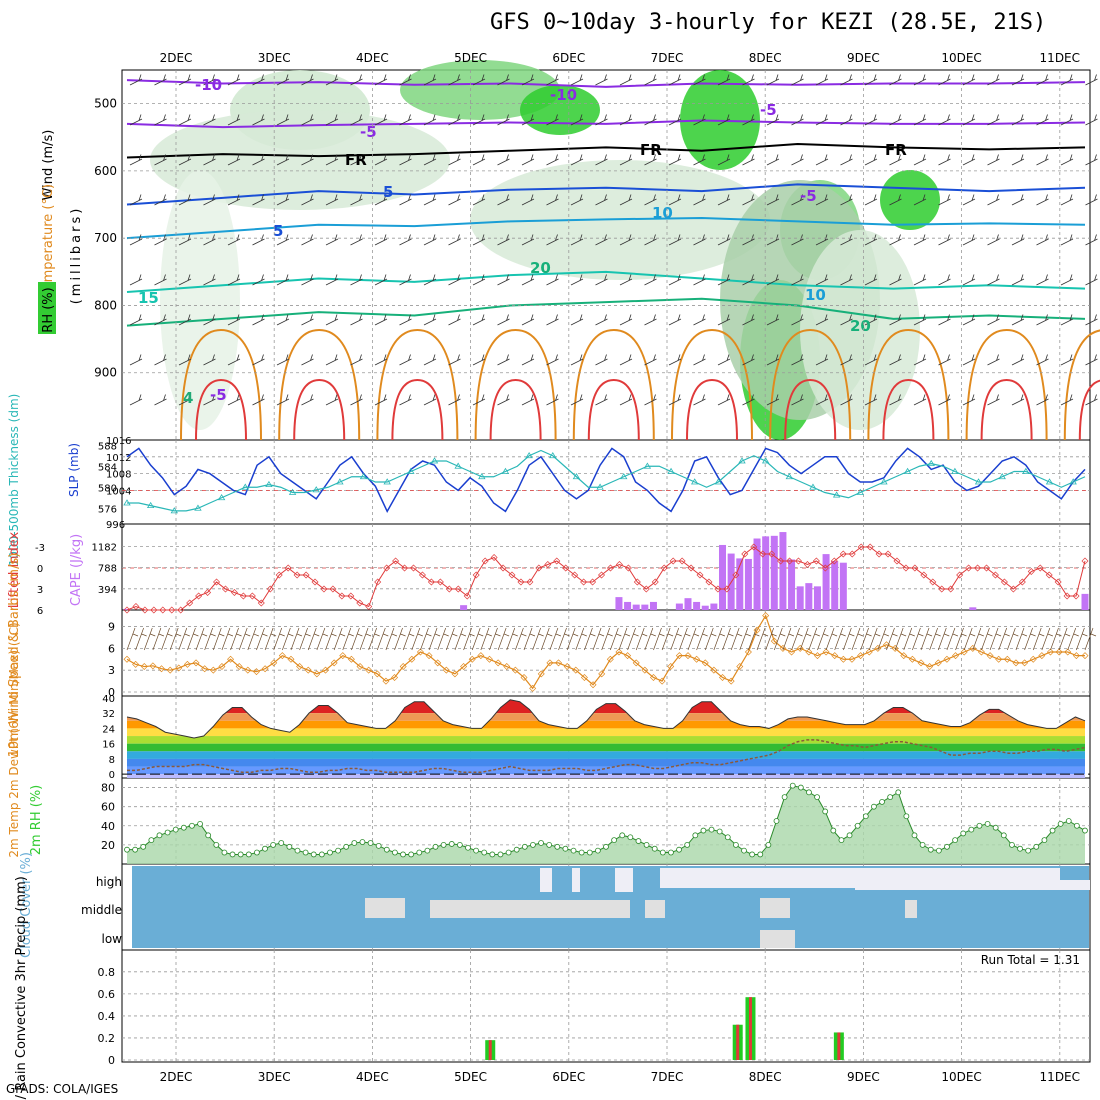  Describe the element at coordinates (108, 714) in the screenshot. I see `temp-tick: 32` at that location.